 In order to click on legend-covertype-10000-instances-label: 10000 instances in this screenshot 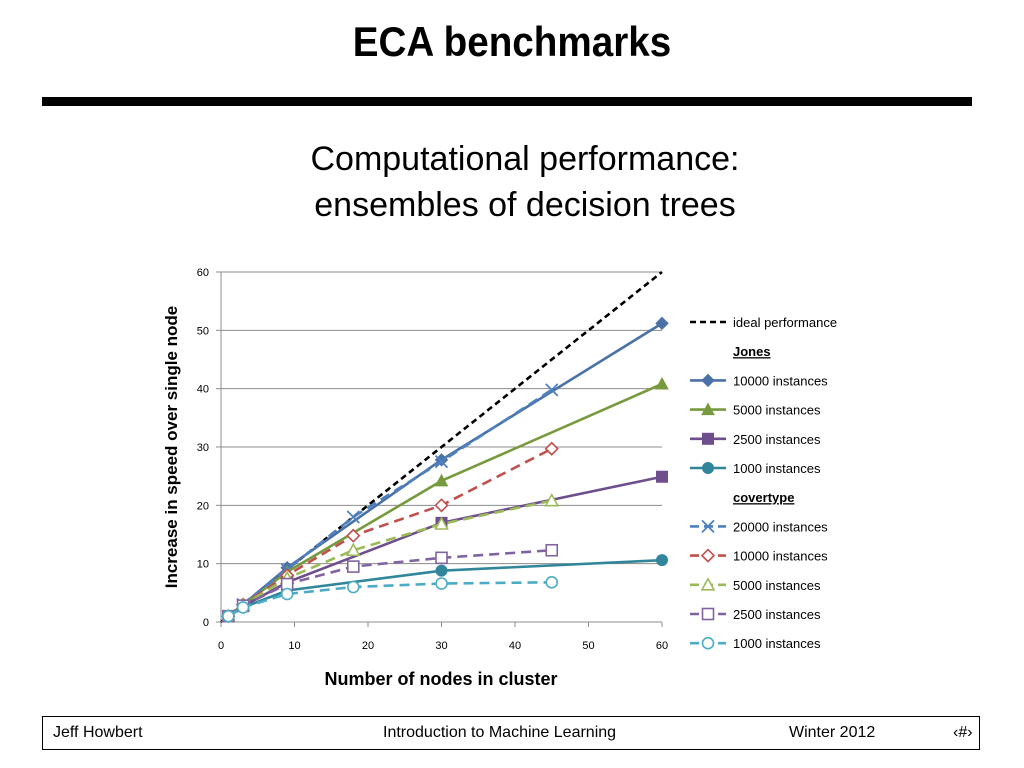, I will do `click(780, 556)`.